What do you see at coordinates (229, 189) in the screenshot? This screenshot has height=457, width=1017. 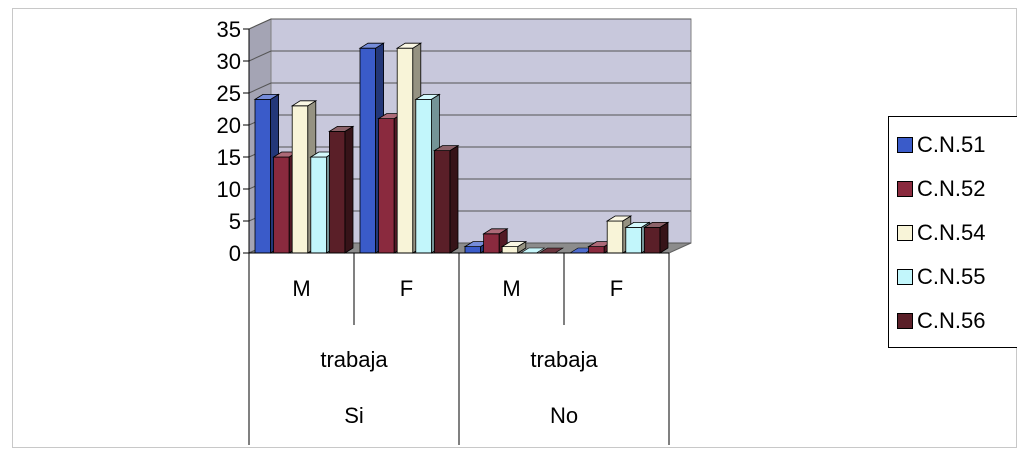 I see `y-tick-label: 10` at bounding box center [229, 189].